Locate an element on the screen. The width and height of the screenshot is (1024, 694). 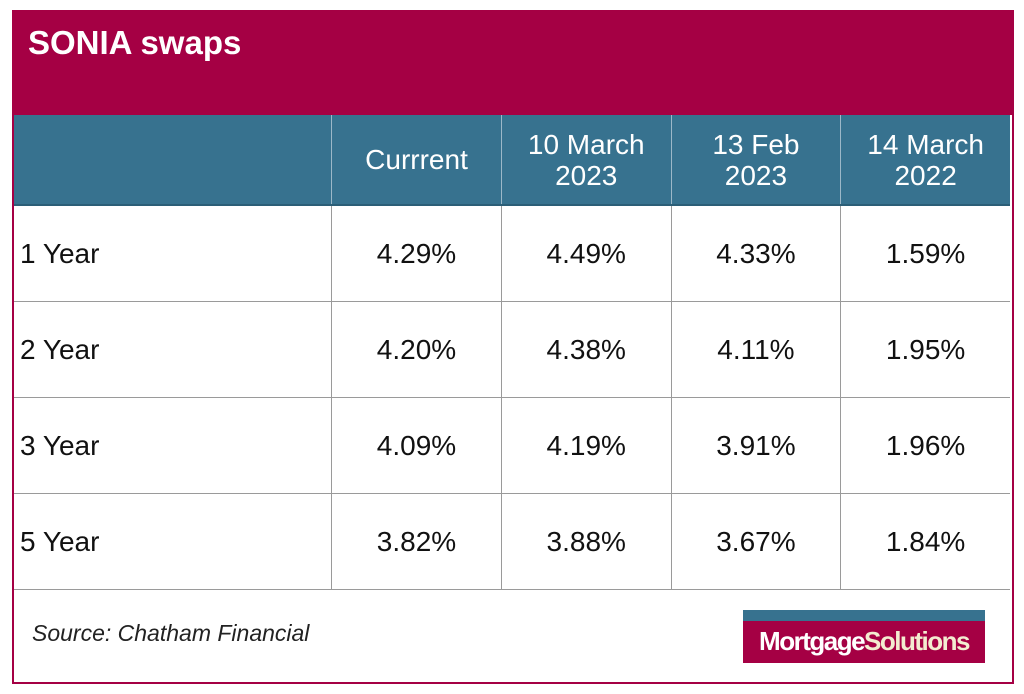
row-label: 3 Year is located at coordinates (173, 445).